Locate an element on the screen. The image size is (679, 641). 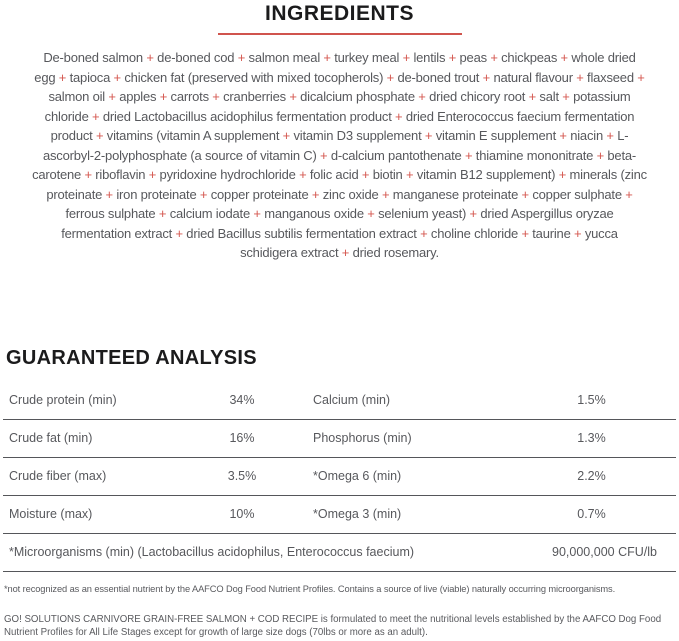
nutrient-label: Crude fiber (max) is located at coordinates (58, 476).